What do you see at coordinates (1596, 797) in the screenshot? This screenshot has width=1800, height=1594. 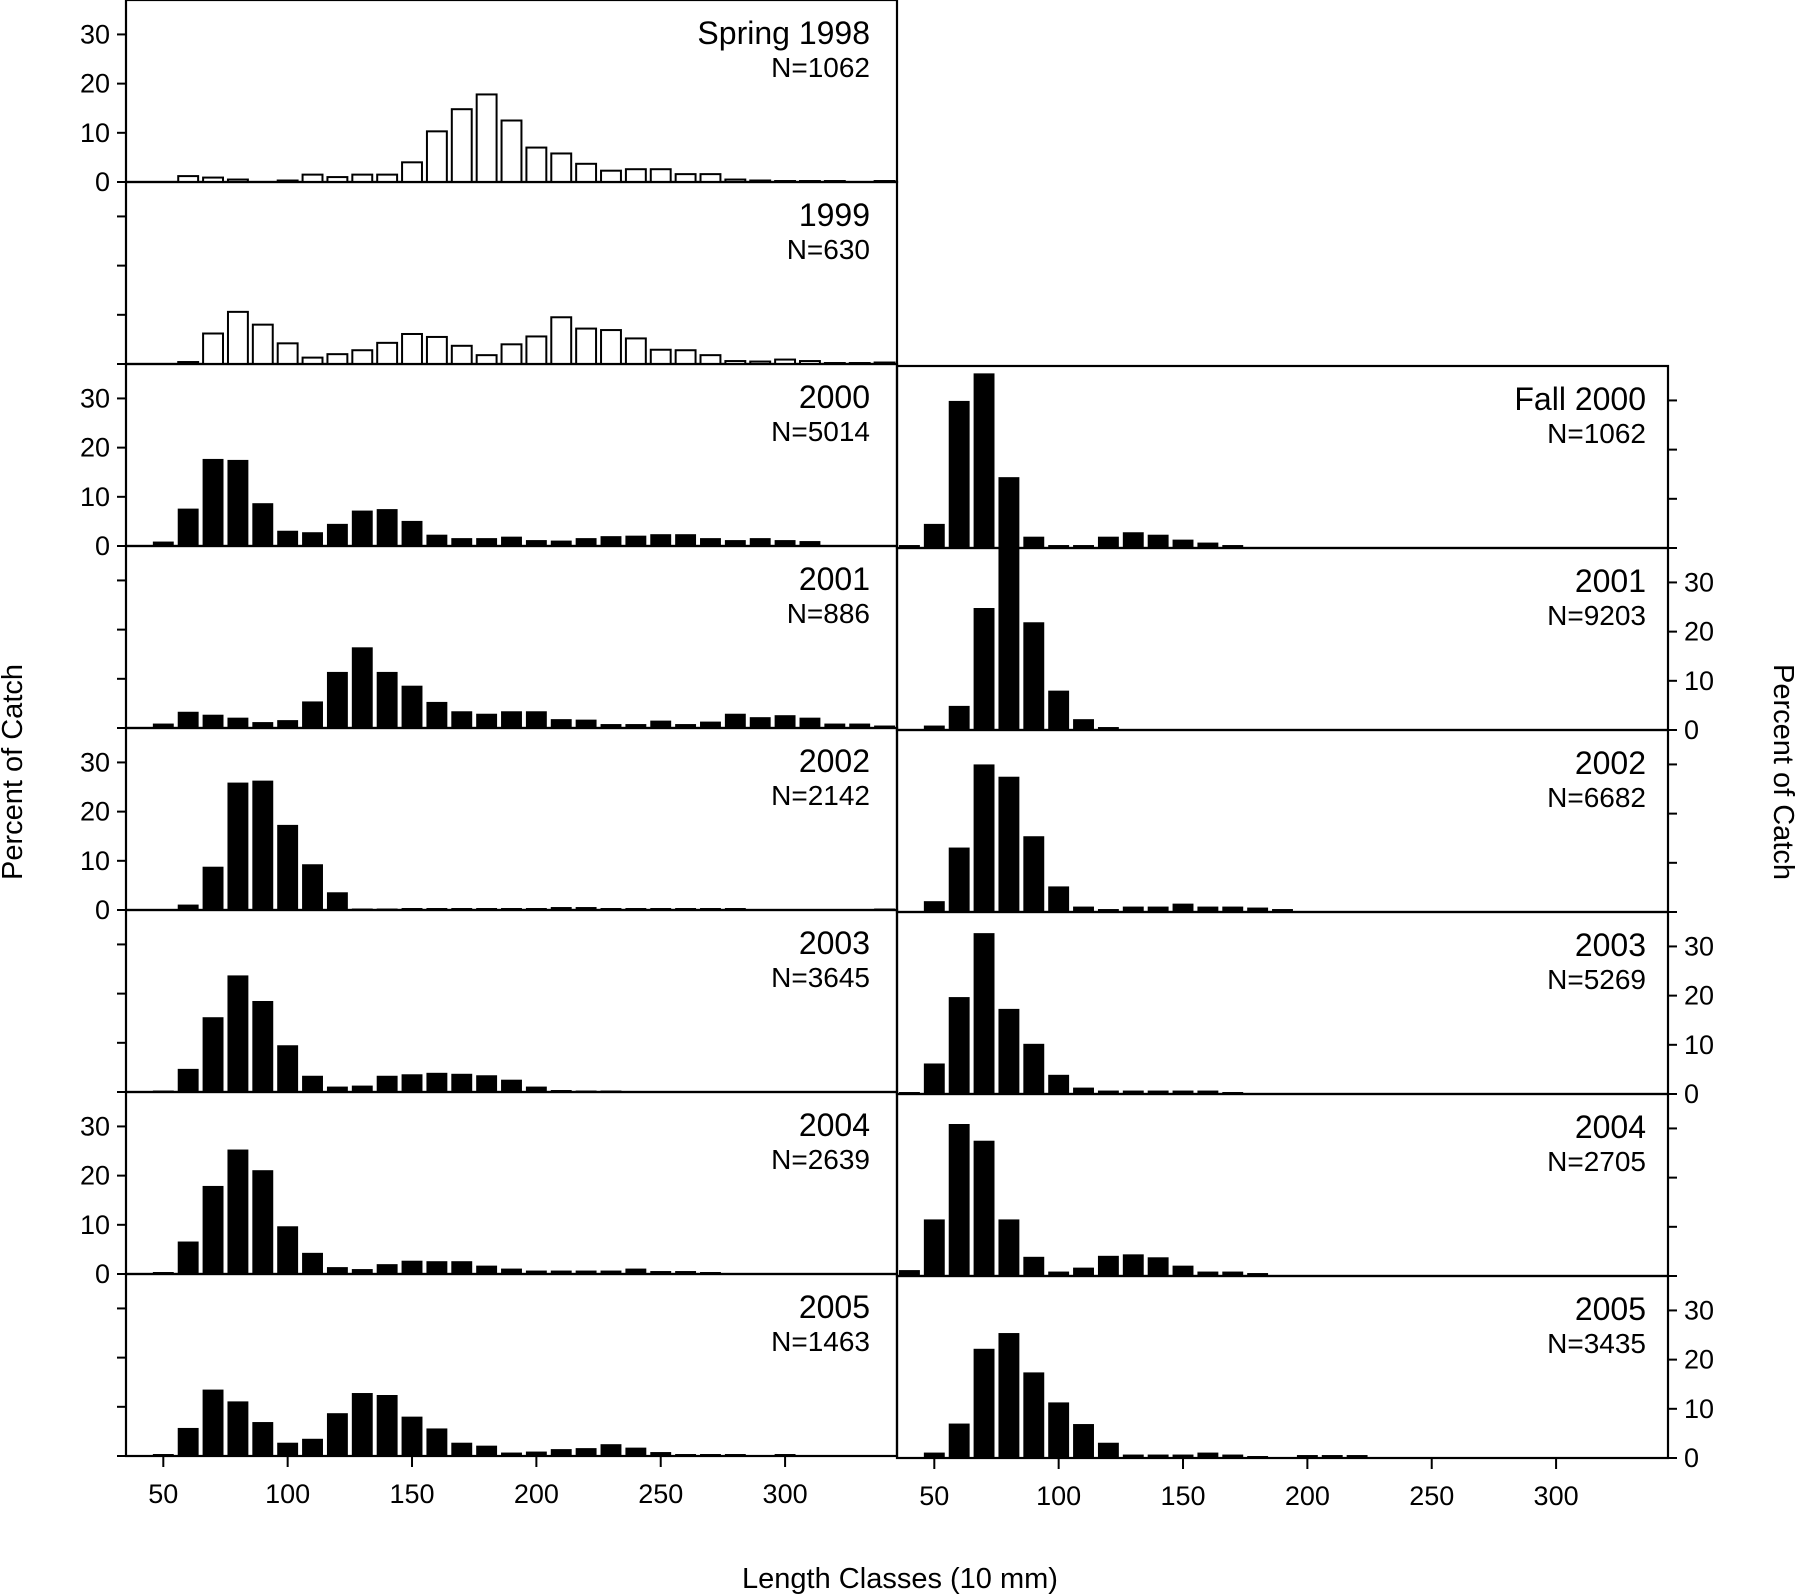 I see `panel-sample-size: N=6682` at bounding box center [1596, 797].